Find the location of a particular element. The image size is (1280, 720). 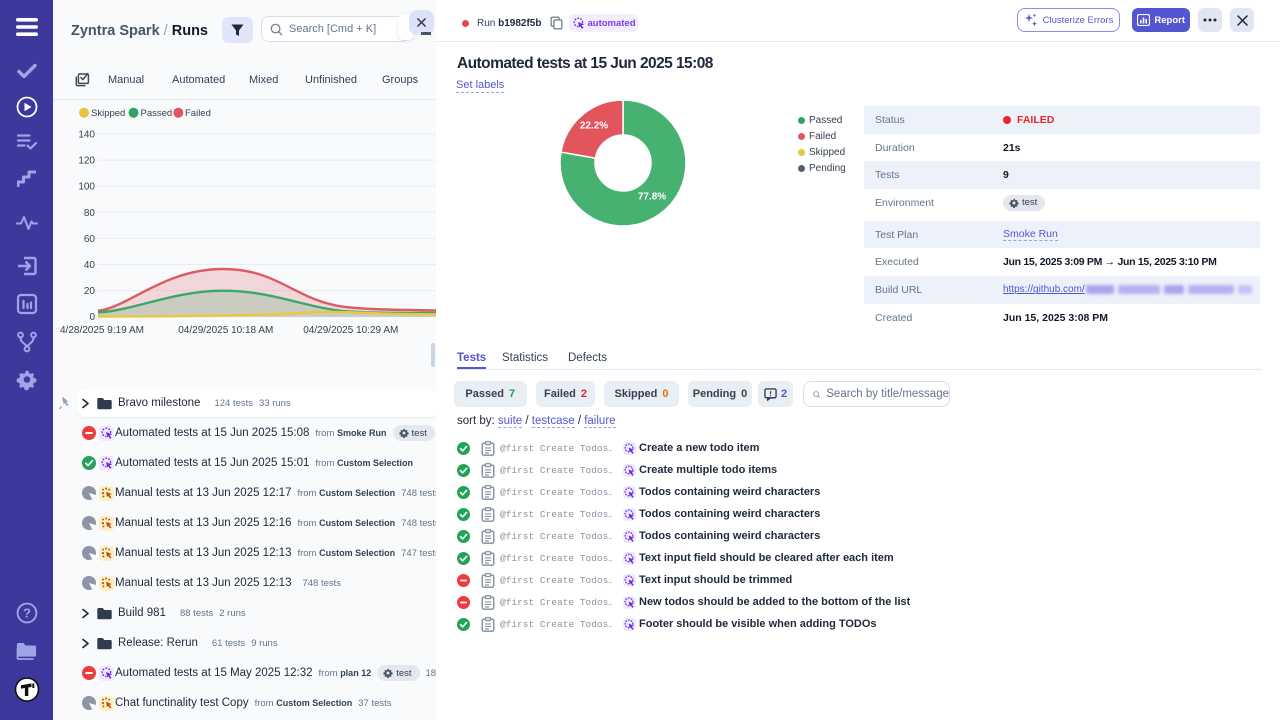

svg-text: 22.2% is located at coordinates (594, 126).